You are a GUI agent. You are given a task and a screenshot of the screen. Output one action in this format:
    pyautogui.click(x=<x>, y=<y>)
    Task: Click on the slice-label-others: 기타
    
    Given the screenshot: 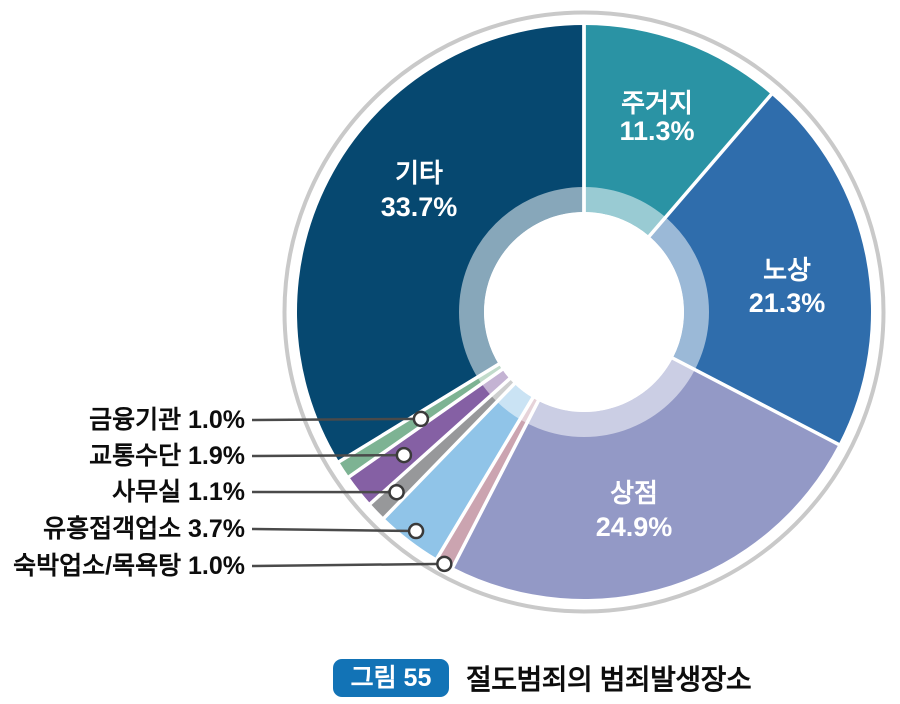 What is the action you would take?
    pyautogui.click(x=419, y=173)
    